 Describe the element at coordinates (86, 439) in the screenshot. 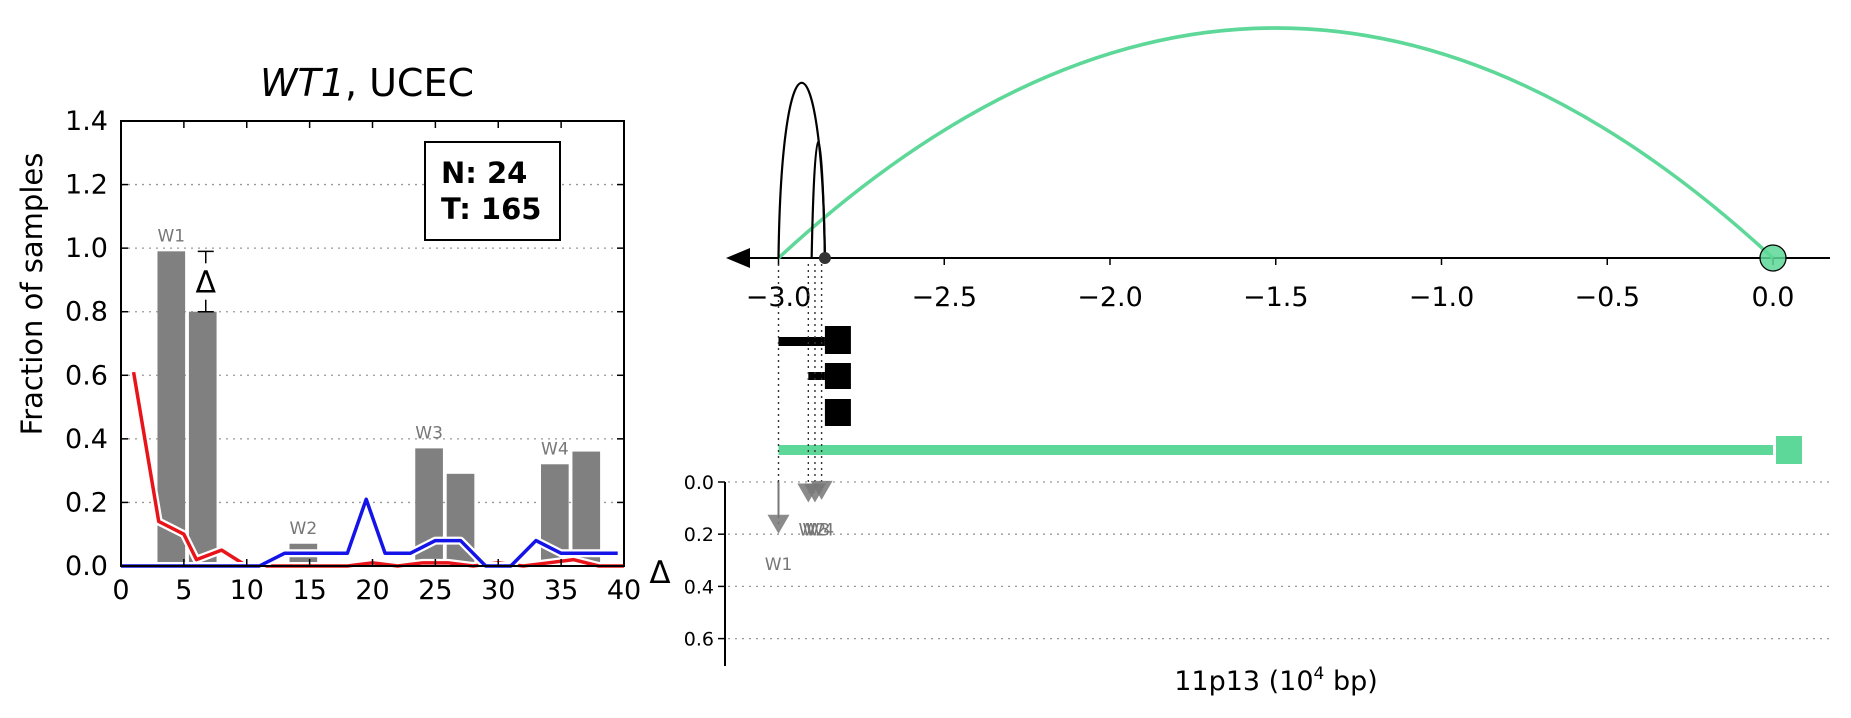

I see `y-tick-label: 0.4` at that location.